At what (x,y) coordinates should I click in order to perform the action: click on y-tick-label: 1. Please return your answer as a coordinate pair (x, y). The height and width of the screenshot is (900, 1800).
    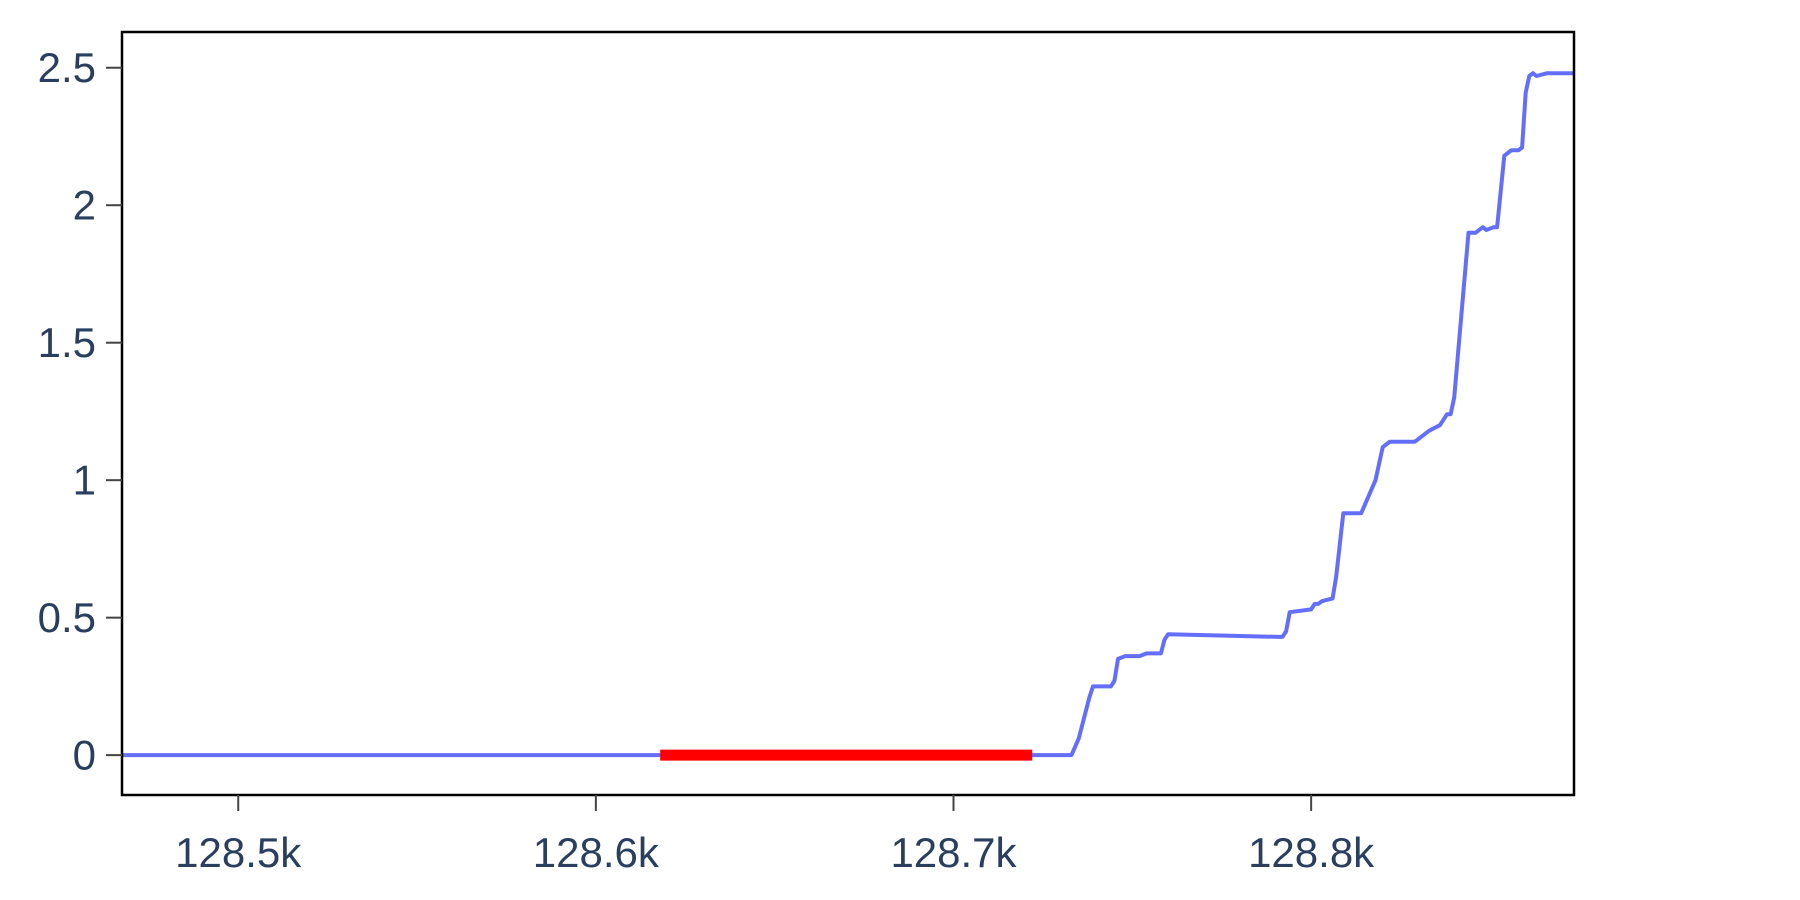
    Looking at the image, I should click on (84, 480).